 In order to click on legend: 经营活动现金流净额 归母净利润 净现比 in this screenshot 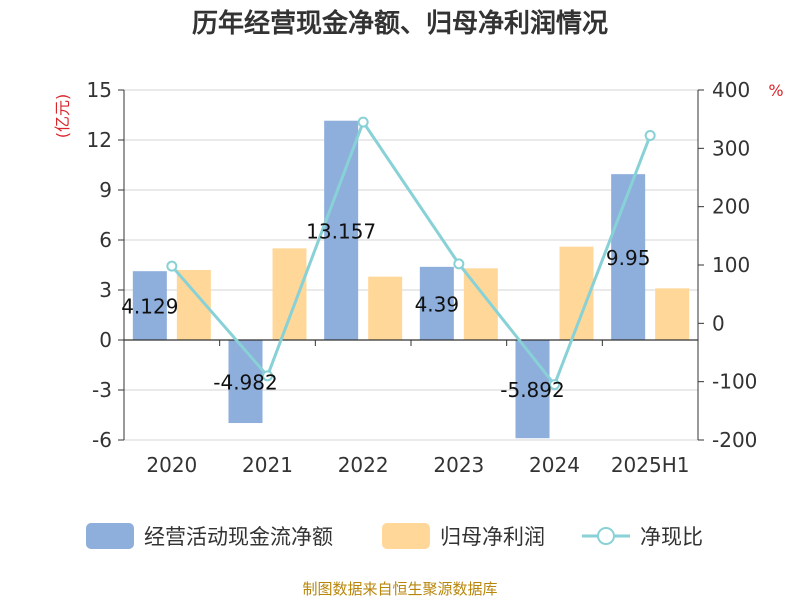, I will do `click(394, 536)`.